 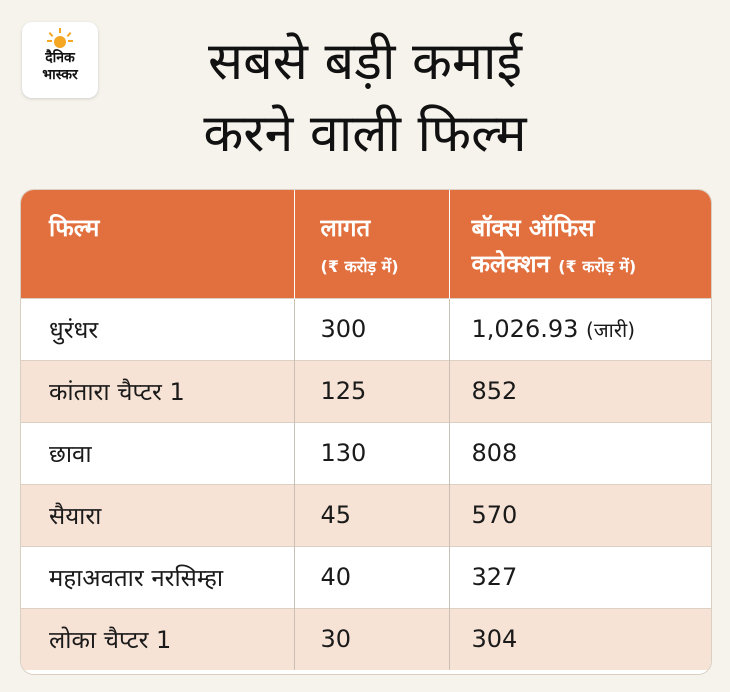 I want to click on collection-note: (जारी), so click(x=611, y=330).